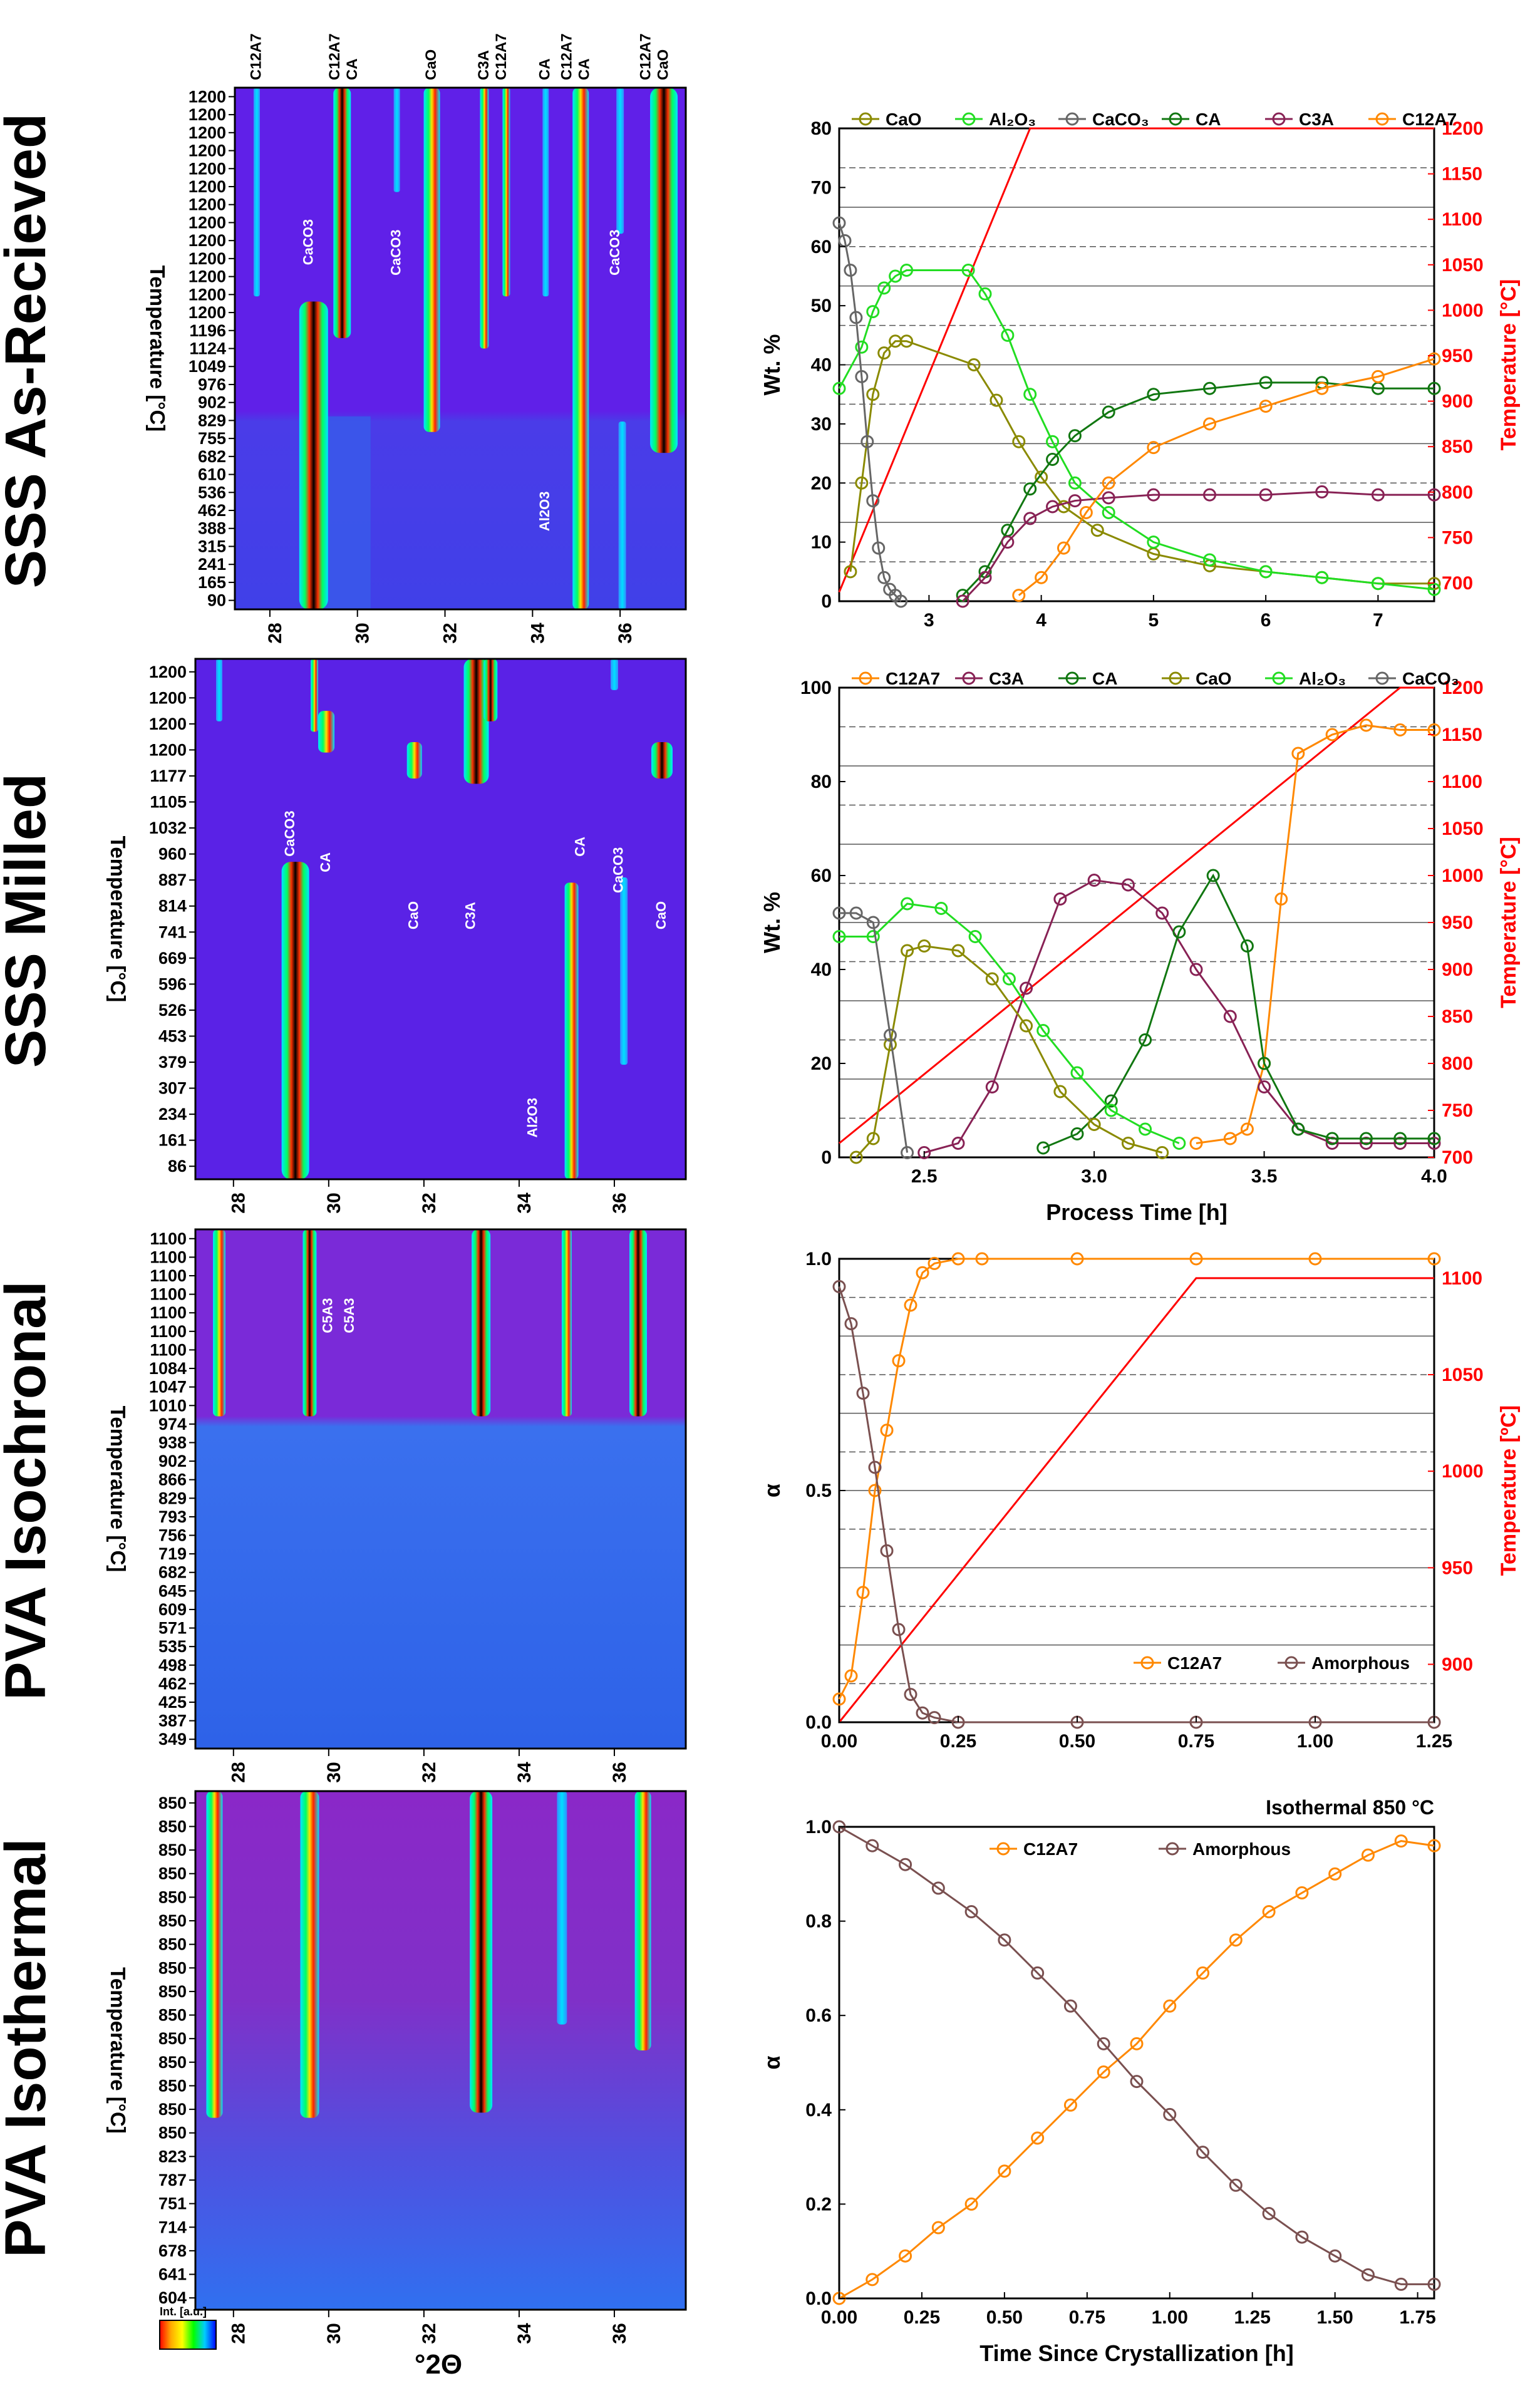  I want to click on chart-y2label: Temperature [°C], so click(1509, 922).